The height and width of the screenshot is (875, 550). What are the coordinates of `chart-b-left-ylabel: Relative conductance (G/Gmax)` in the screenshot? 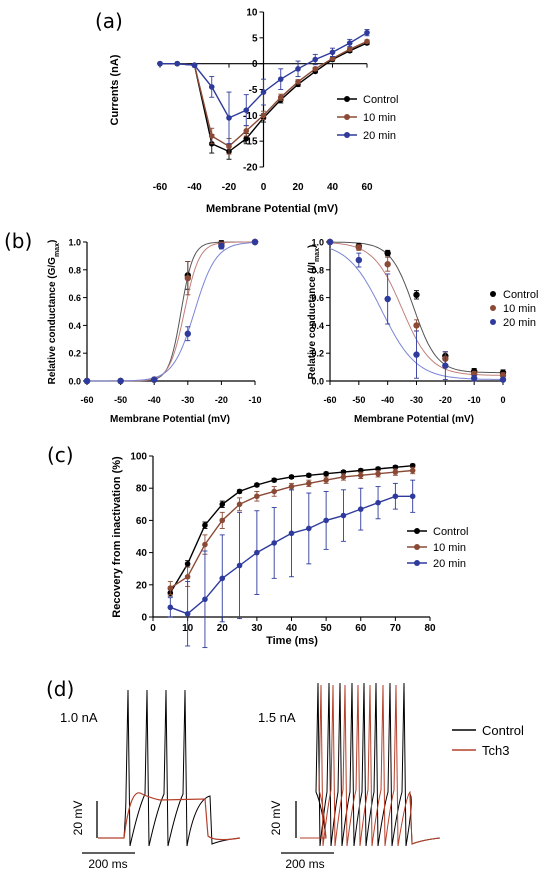 It's located at (54, 312).